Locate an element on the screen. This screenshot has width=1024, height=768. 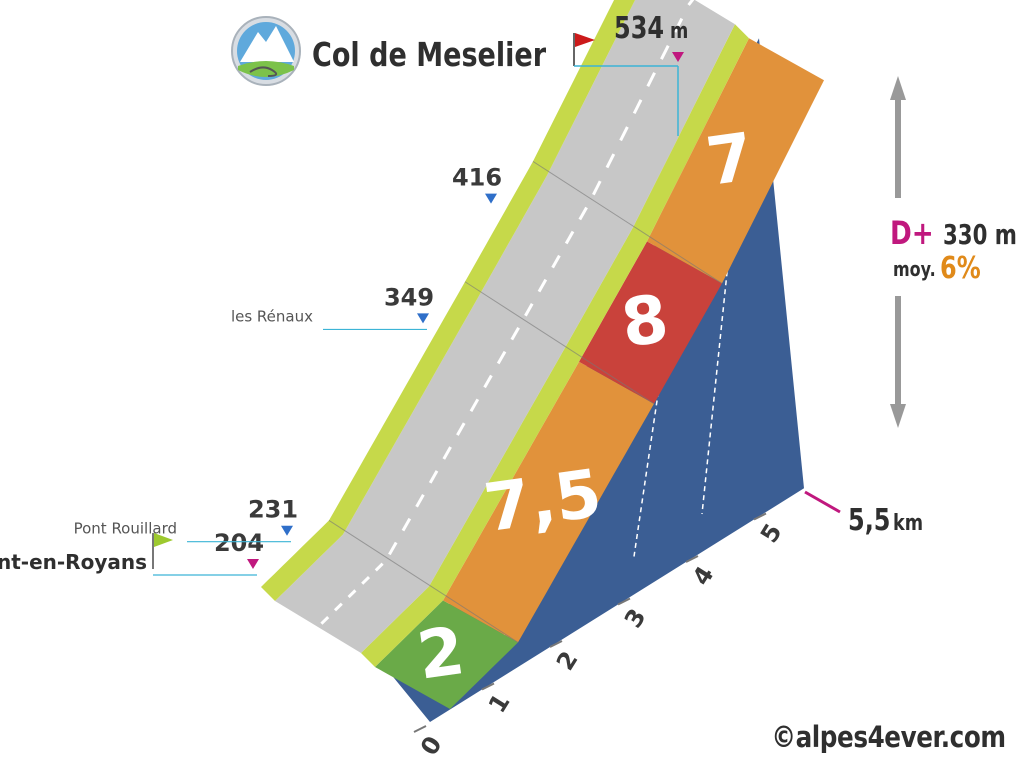
gradient-label: 7,5 is located at coordinates (543, 501).